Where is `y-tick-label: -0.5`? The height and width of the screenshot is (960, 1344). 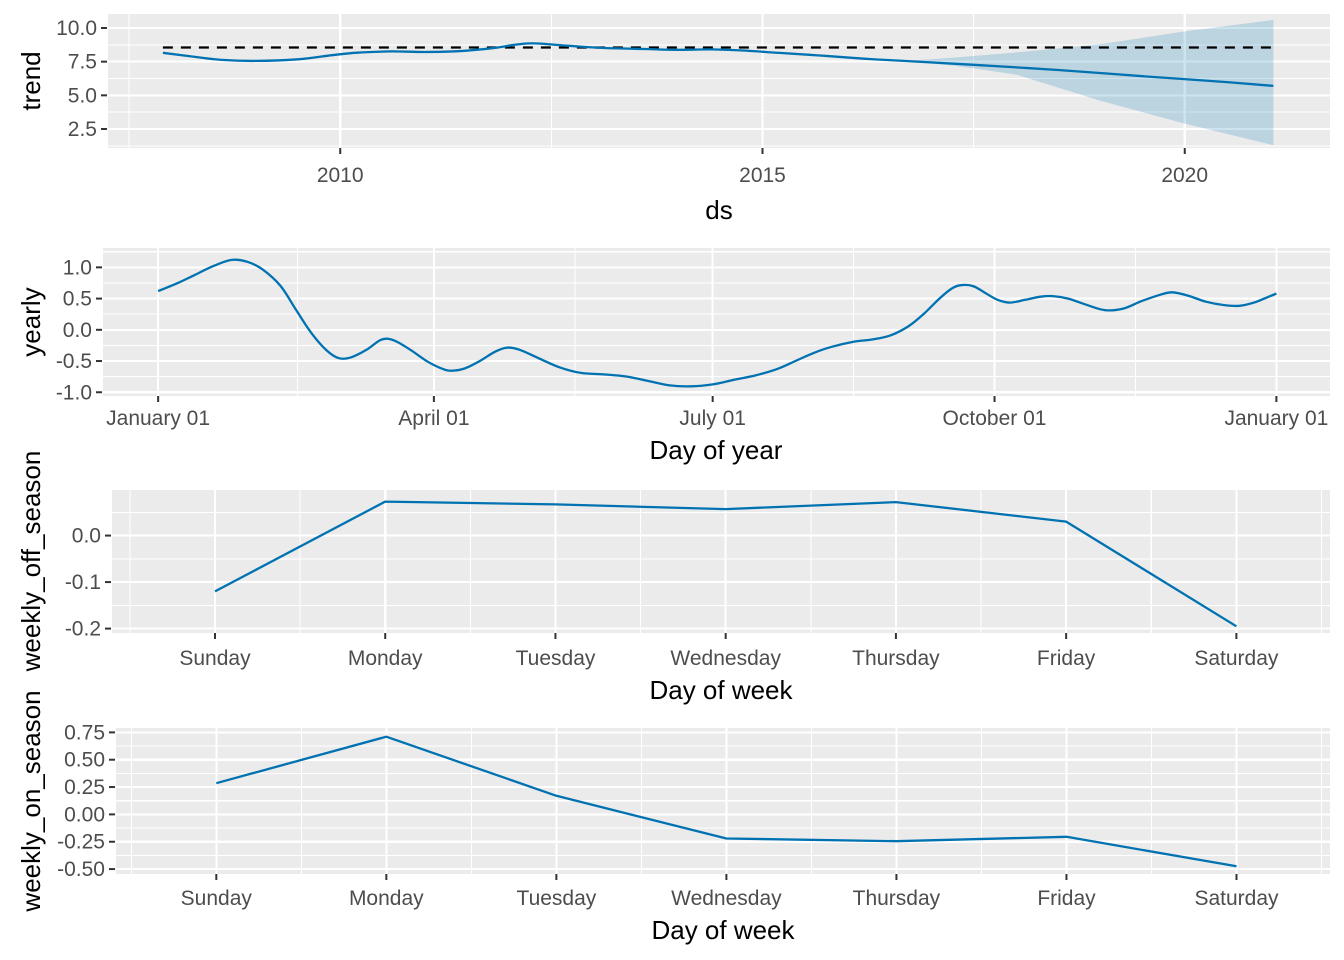
y-tick-label: -0.5 is located at coordinates (74, 361).